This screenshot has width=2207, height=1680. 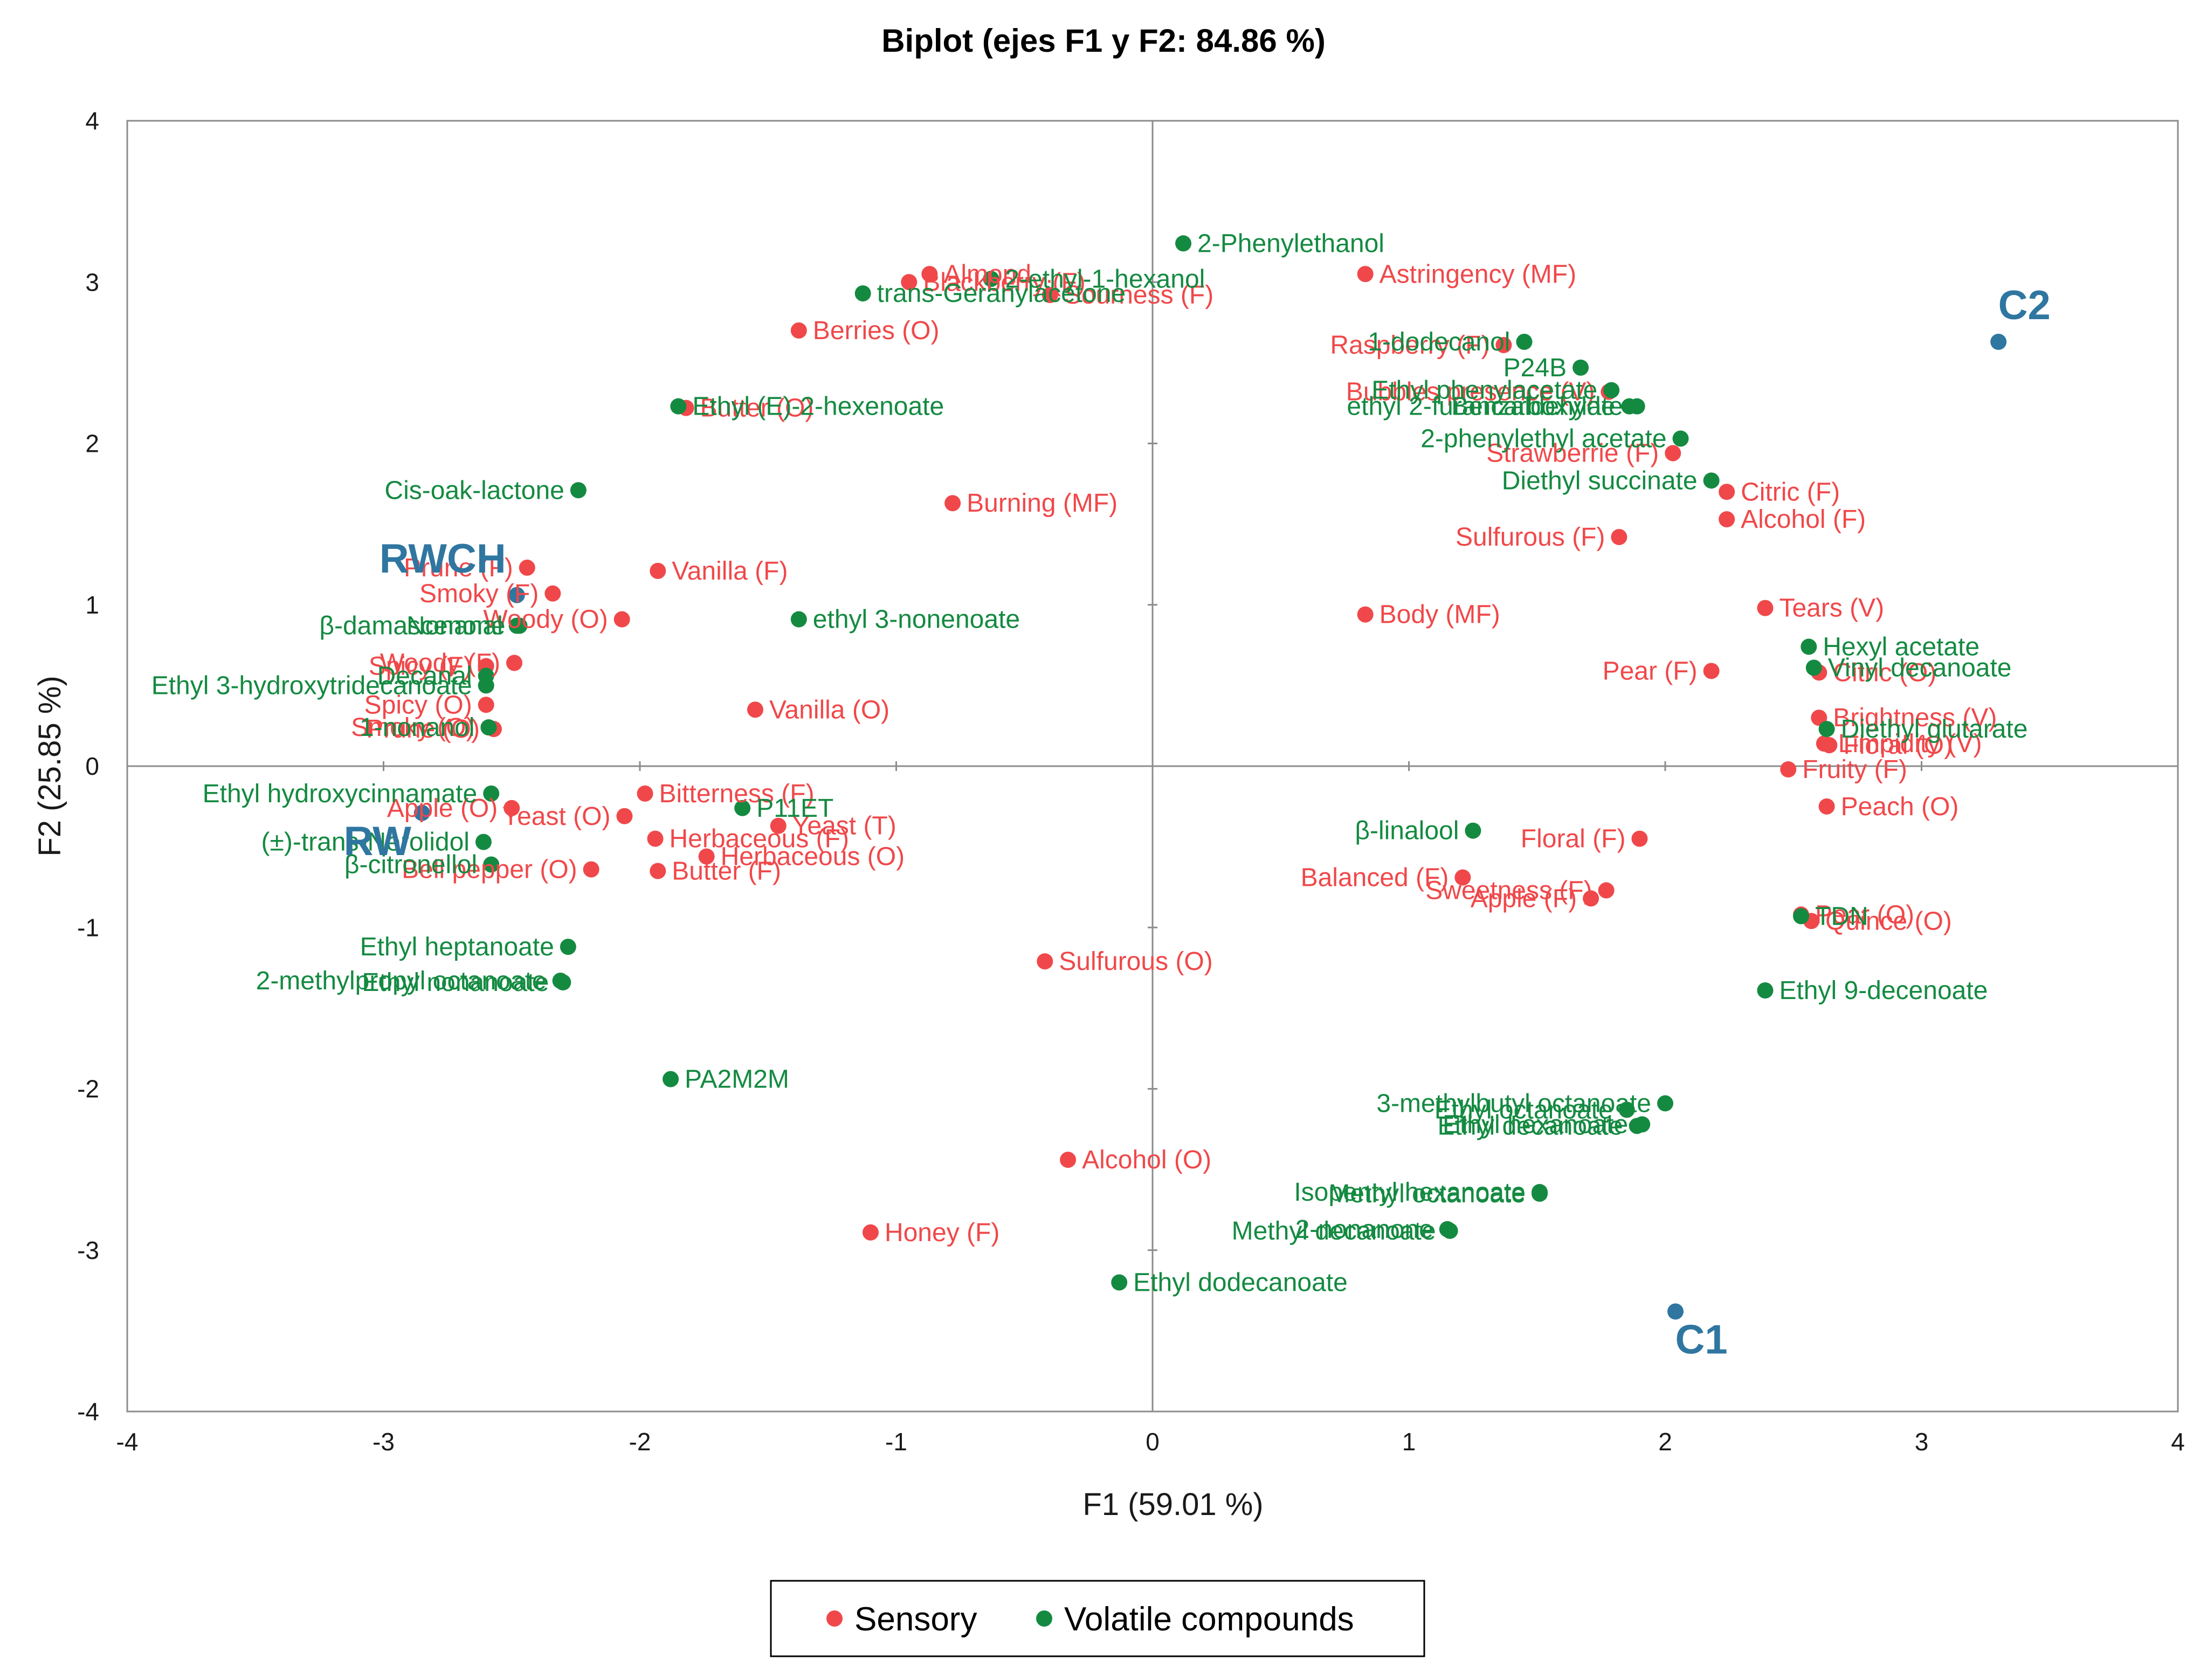 I want to click on volatile-label-ethyl-dodecanoate: Ethyl dodecanoate, so click(x=1240, y=1283).